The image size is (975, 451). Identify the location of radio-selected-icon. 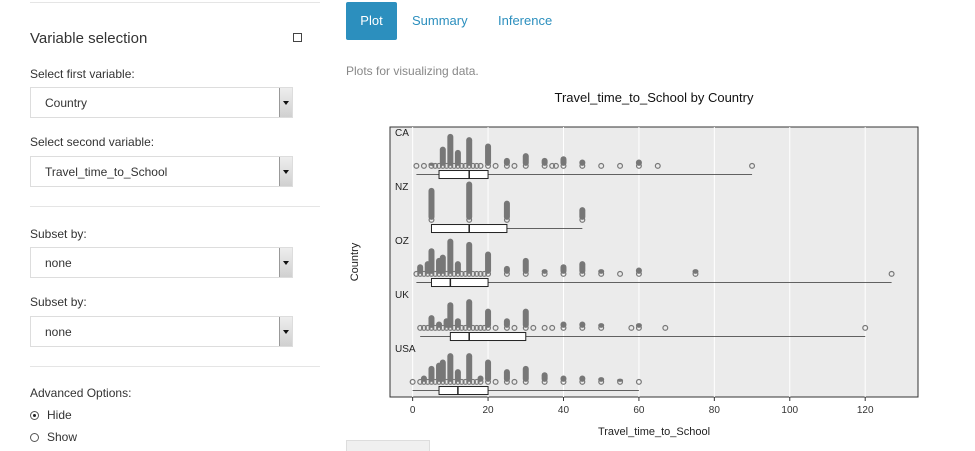
(34, 415).